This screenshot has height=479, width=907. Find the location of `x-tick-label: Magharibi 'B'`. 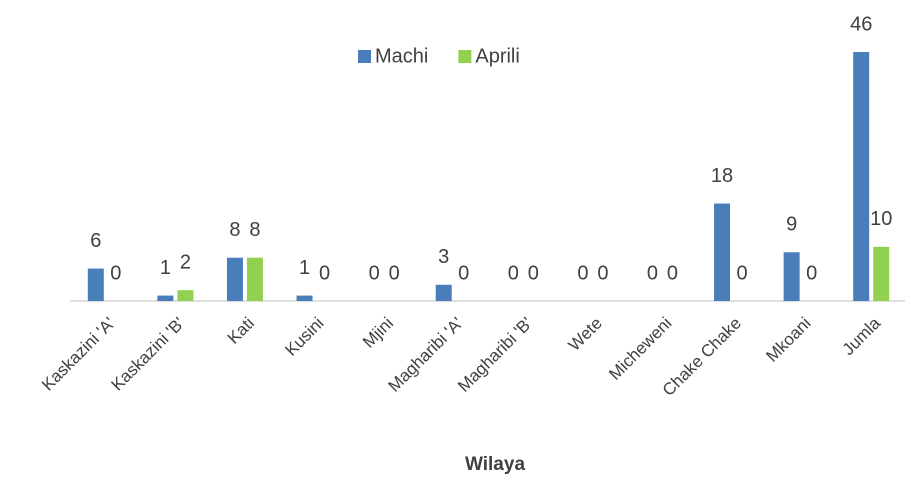

x-tick-label: Magharibi 'B' is located at coordinates (495, 355).